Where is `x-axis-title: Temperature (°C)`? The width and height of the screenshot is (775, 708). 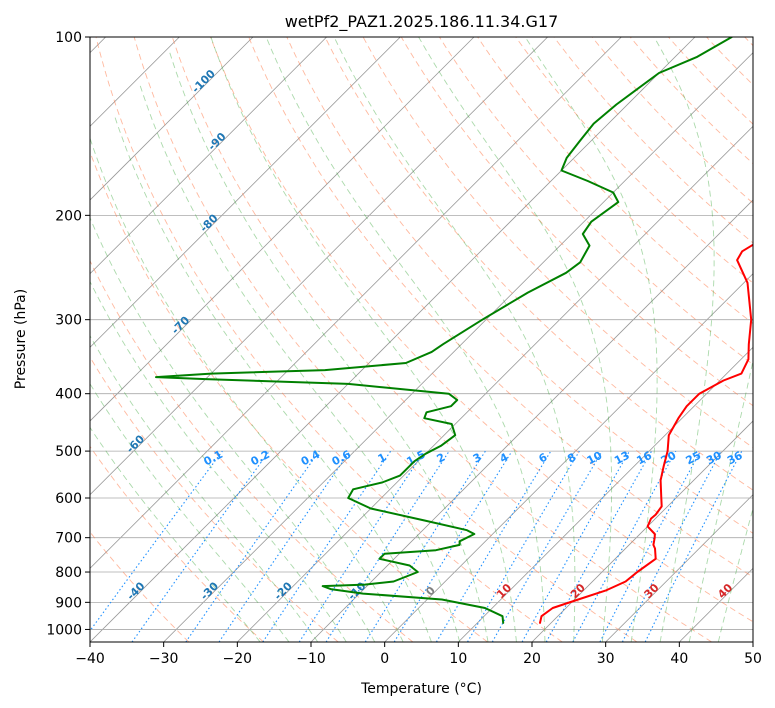
x-axis-title: Temperature (°C) is located at coordinates (421, 689).